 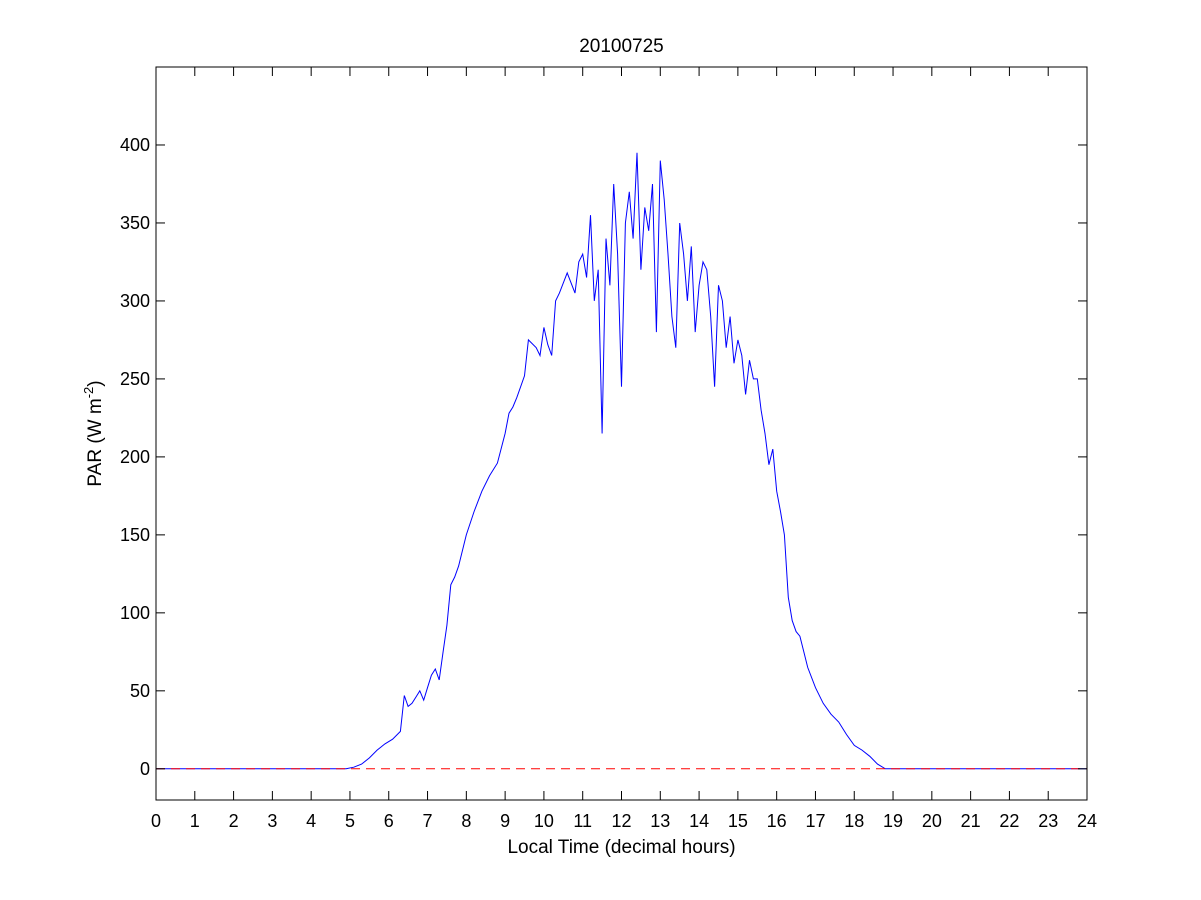 I want to click on x-tick-label: 1, so click(x=195, y=821).